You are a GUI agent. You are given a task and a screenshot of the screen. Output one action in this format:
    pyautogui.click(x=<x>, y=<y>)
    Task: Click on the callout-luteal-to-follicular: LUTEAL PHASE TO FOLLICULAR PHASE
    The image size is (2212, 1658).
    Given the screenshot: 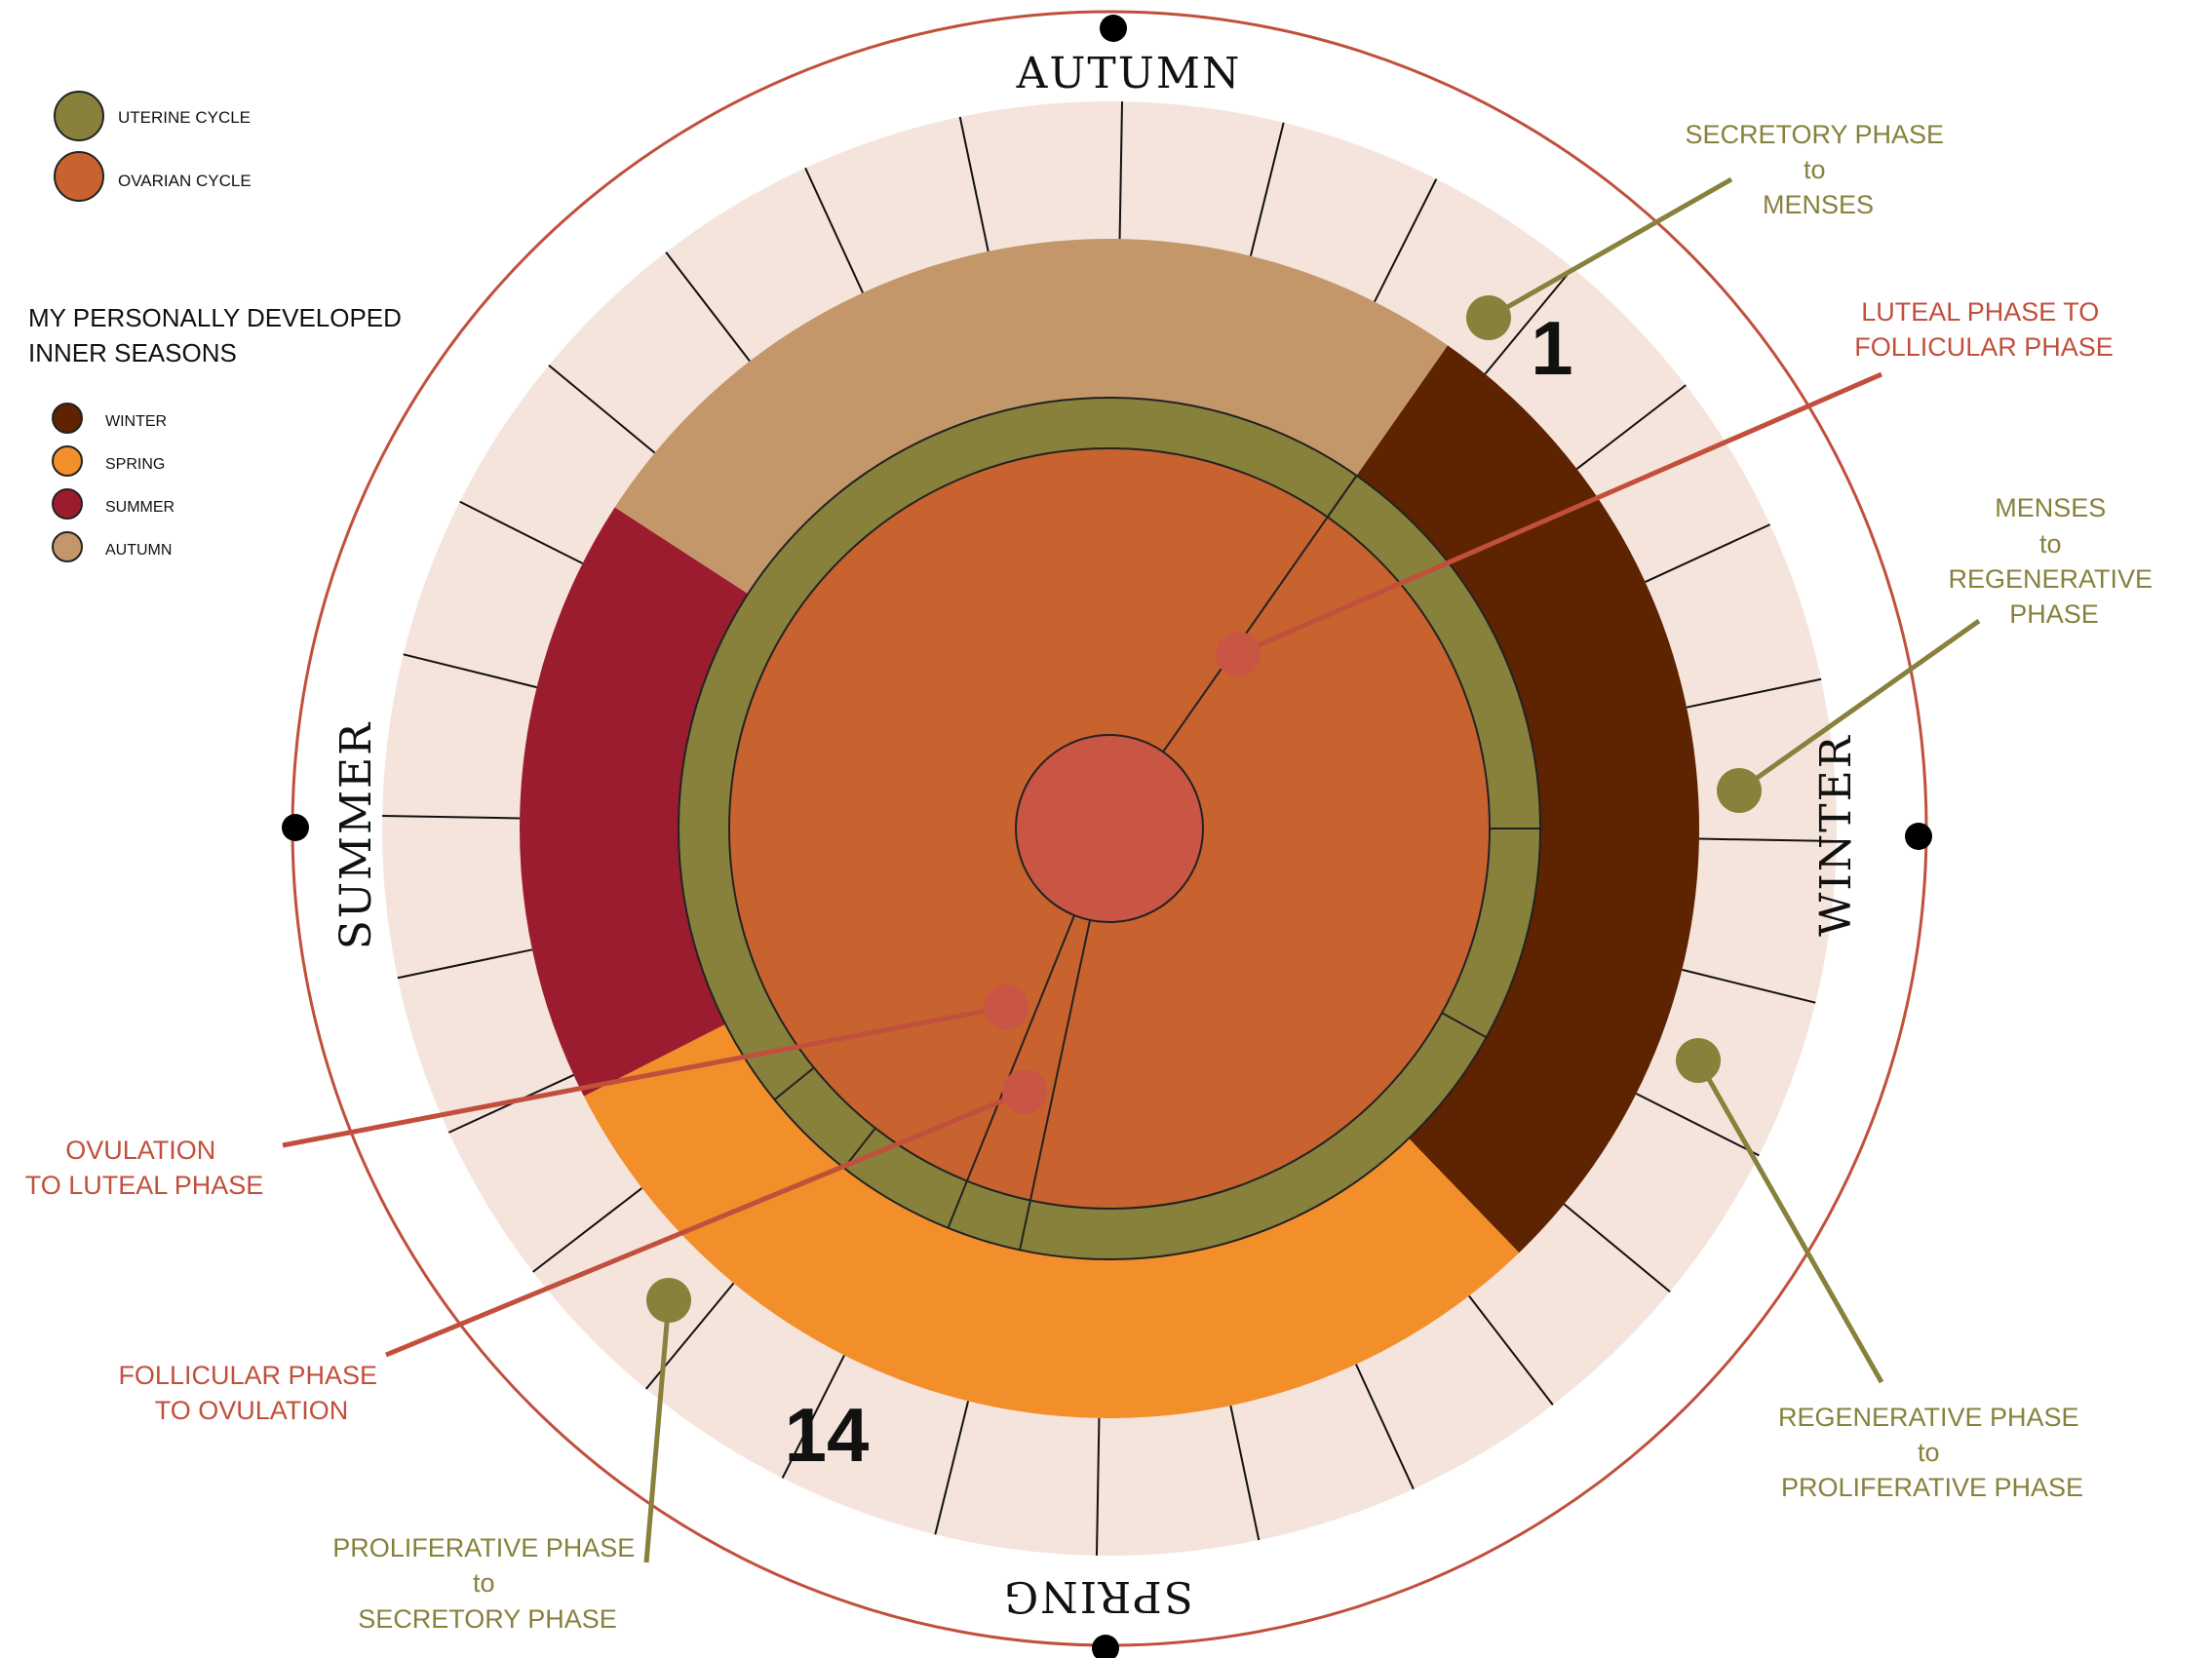 What is the action you would take?
    pyautogui.click(x=1984, y=329)
    